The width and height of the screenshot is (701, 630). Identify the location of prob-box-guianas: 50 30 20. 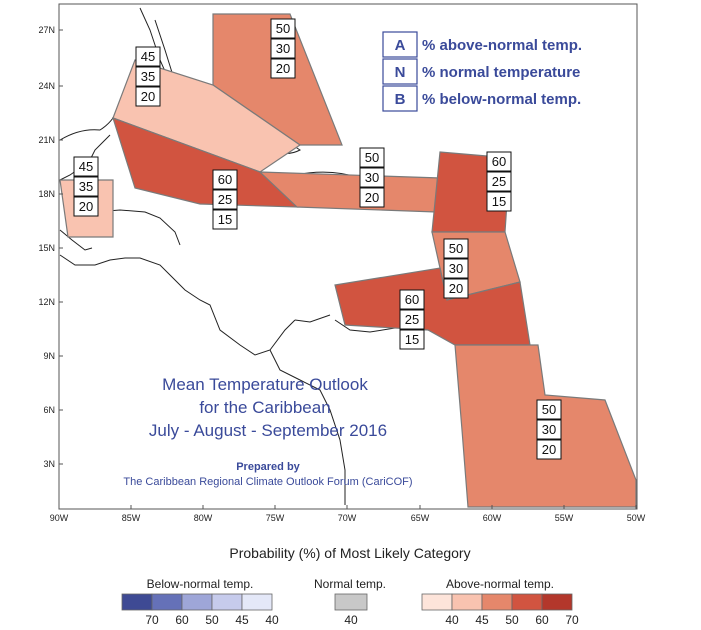
(549, 429).